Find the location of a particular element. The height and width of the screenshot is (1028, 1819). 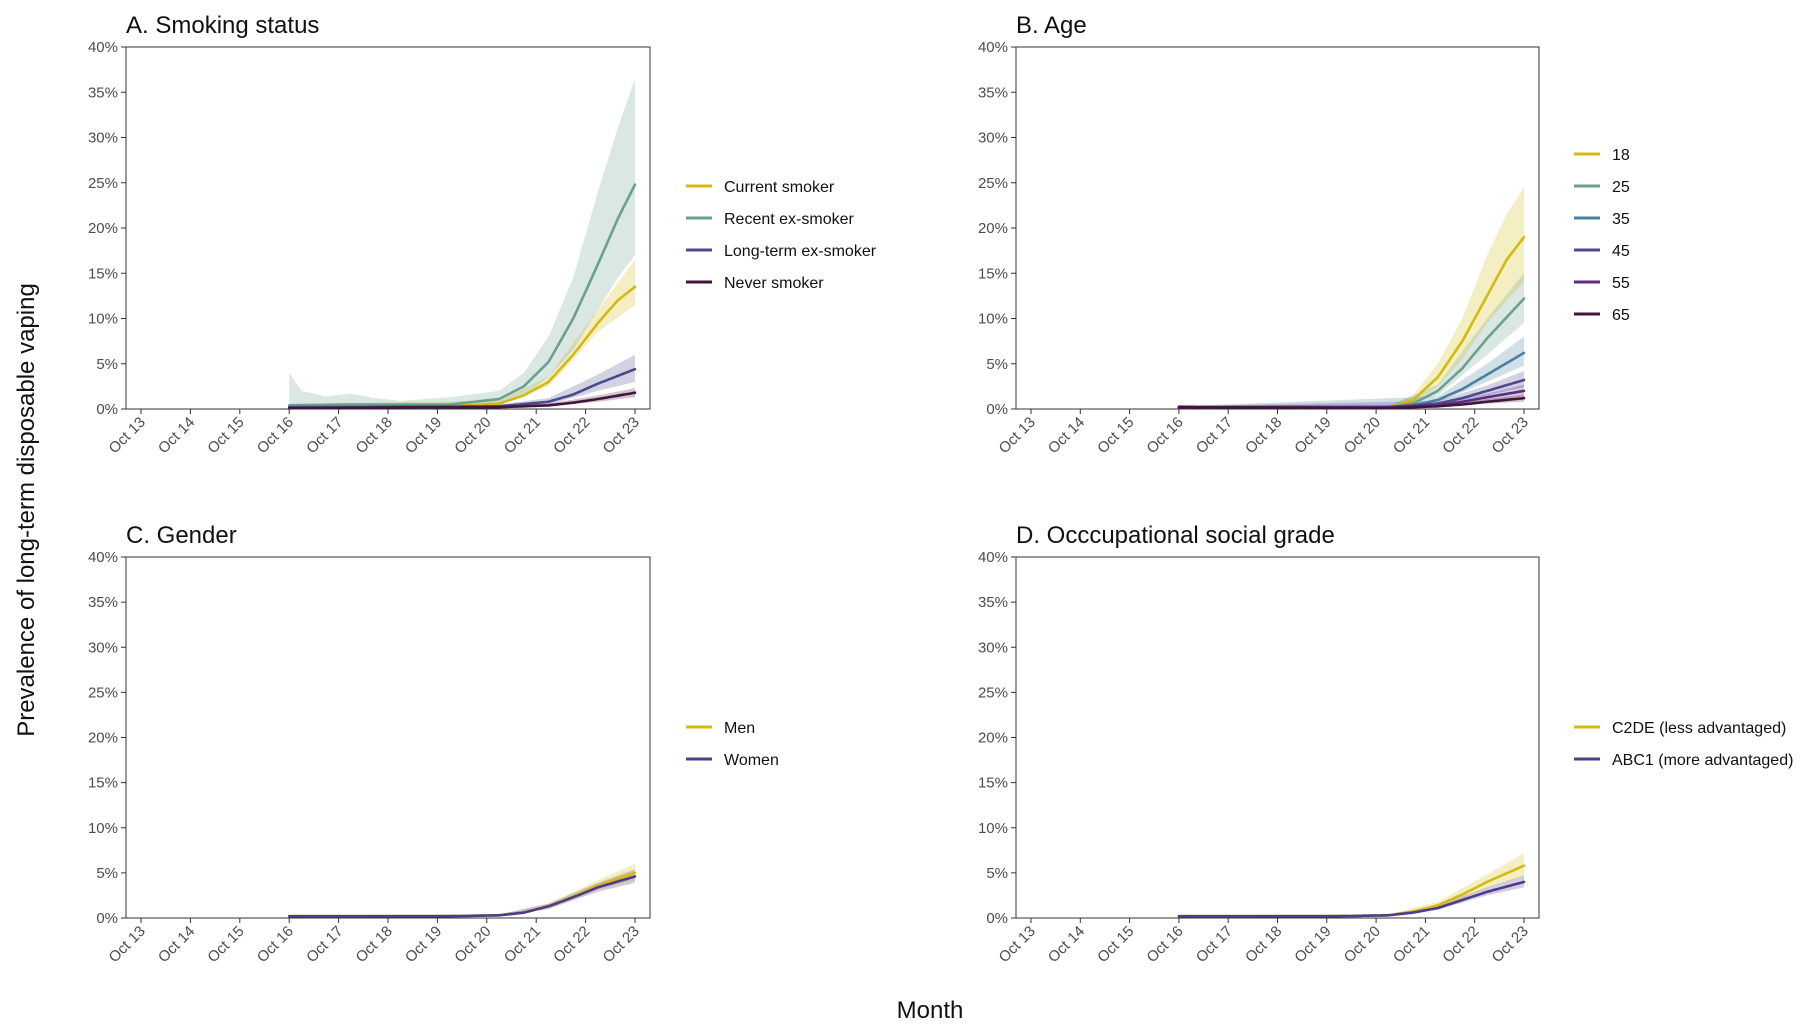

panel-title: B. Age is located at coordinates (1051, 25).